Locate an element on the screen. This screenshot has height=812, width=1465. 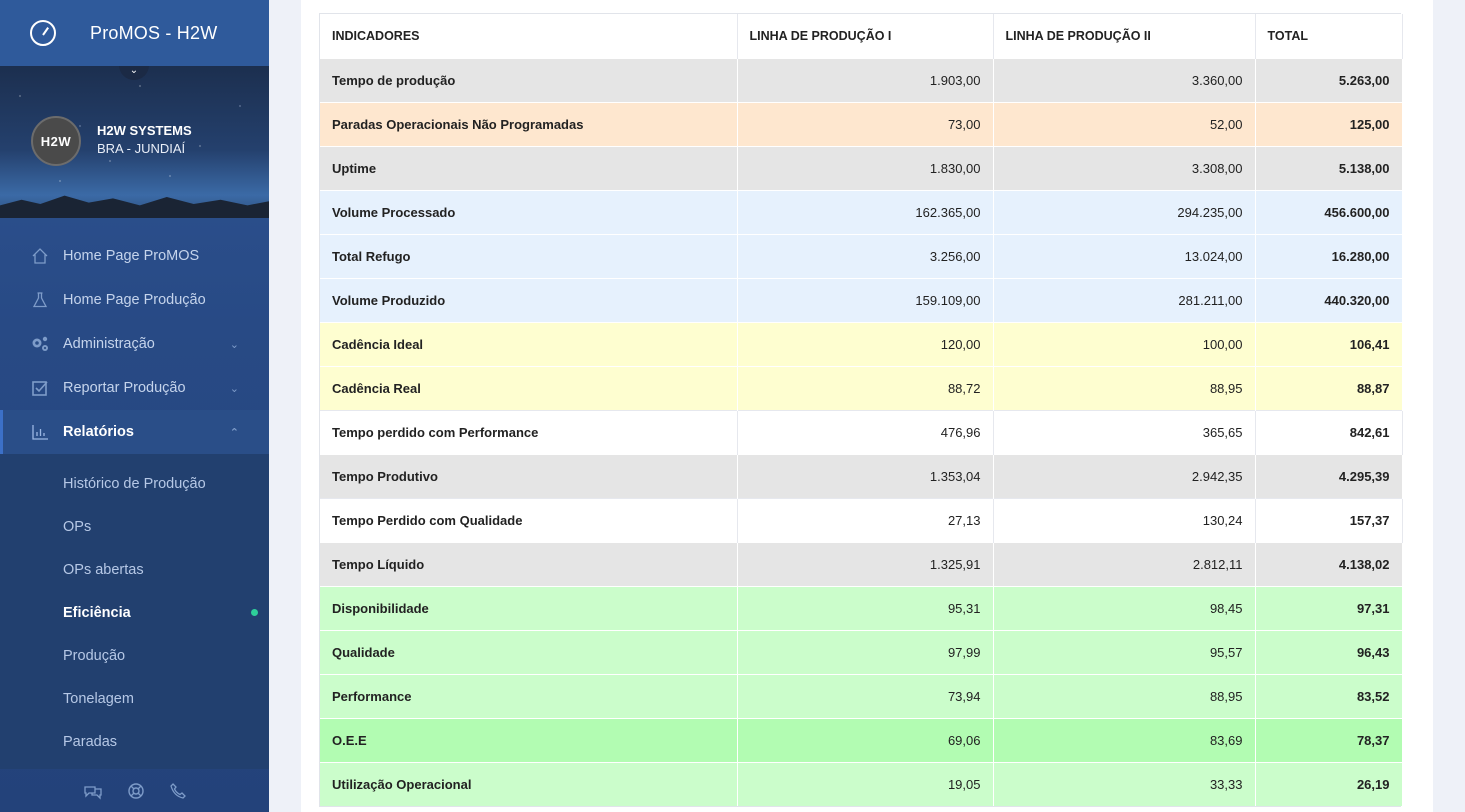
indicator-label: Cadência Ideal is located at coordinates (529, 343).